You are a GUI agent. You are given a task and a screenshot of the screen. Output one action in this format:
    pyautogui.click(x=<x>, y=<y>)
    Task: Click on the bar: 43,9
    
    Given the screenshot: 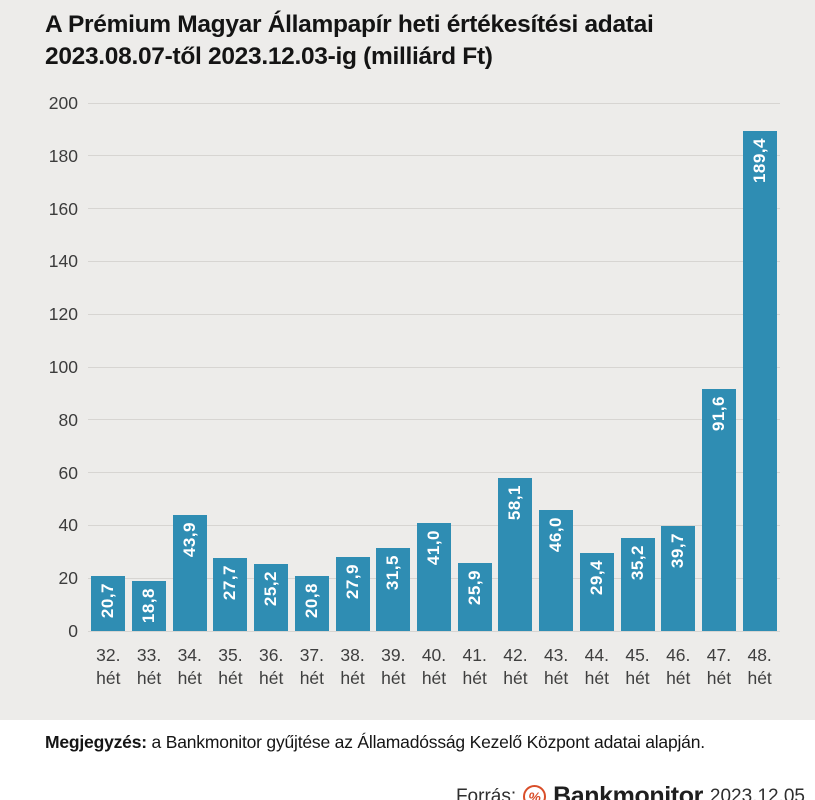 What is the action you would take?
    pyautogui.click(x=189, y=573)
    